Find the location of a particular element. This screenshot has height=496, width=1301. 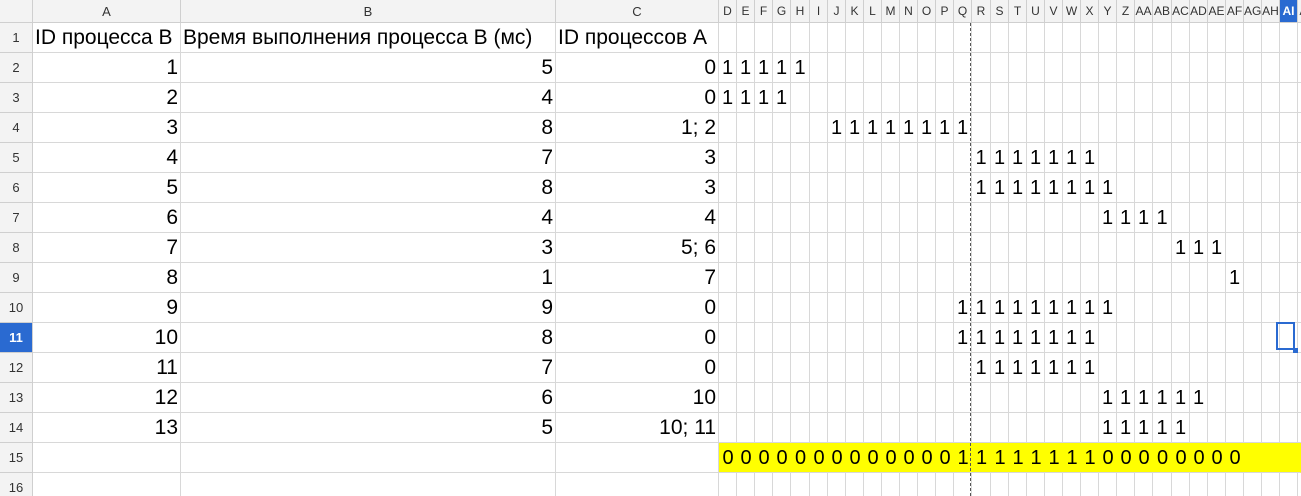

cell-af12 is located at coordinates (1235, 368).